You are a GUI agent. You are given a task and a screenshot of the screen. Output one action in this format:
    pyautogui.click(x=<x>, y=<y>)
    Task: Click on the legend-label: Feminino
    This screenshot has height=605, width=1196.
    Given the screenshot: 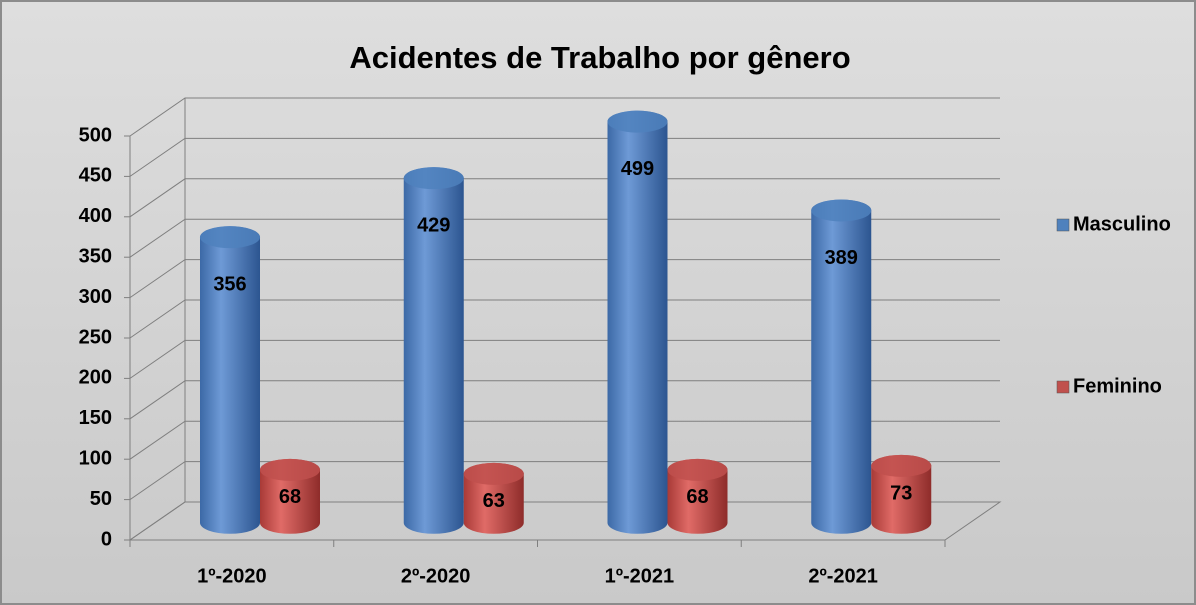 What is the action you would take?
    pyautogui.click(x=1117, y=386)
    